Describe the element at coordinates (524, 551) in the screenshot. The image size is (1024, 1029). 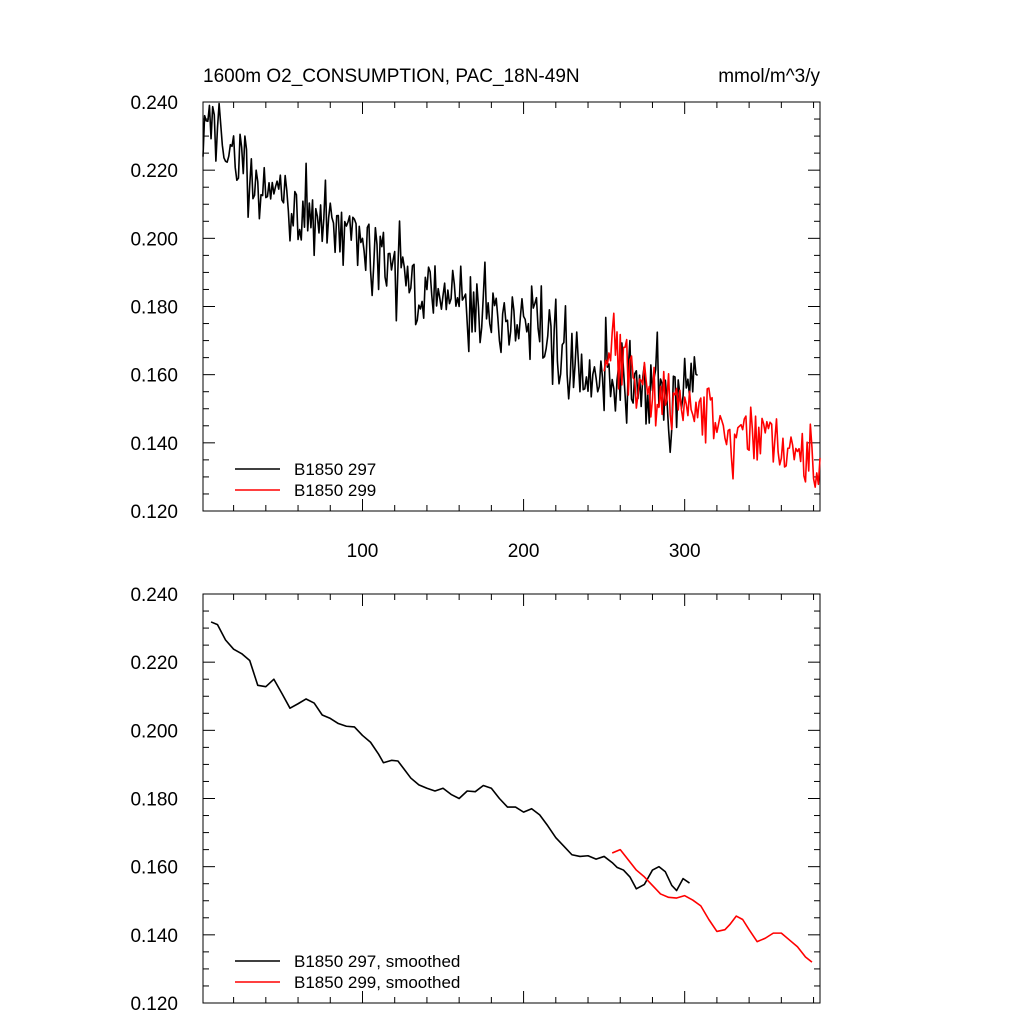
I see `top-x-tick-label: 200` at that location.